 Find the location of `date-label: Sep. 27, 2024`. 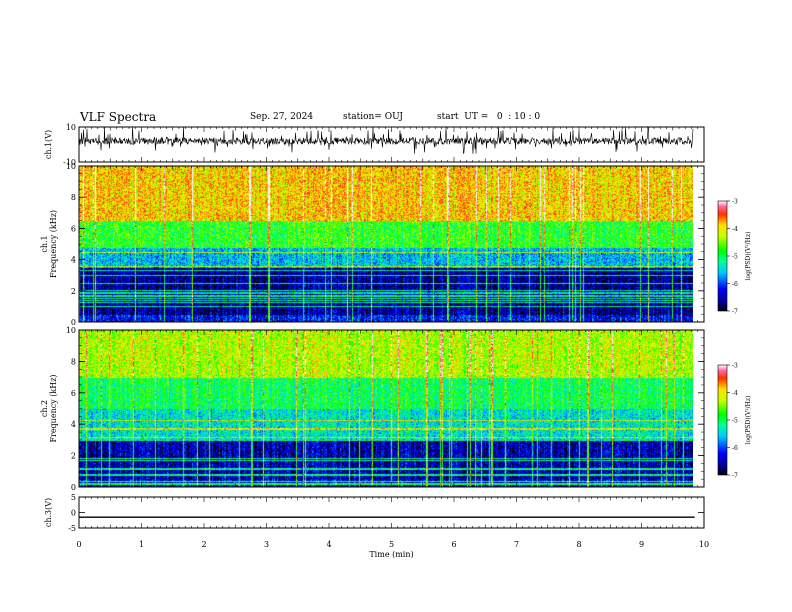

date-label: Sep. 27, 2024 is located at coordinates (282, 117).